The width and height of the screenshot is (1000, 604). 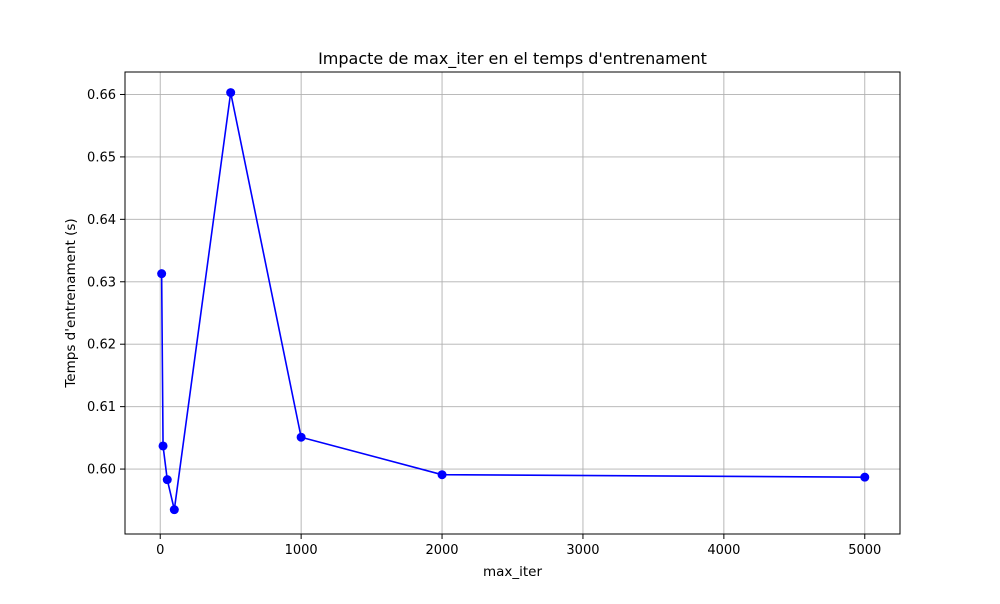 I want to click on x-axis-label: max_iter, so click(x=513, y=572).